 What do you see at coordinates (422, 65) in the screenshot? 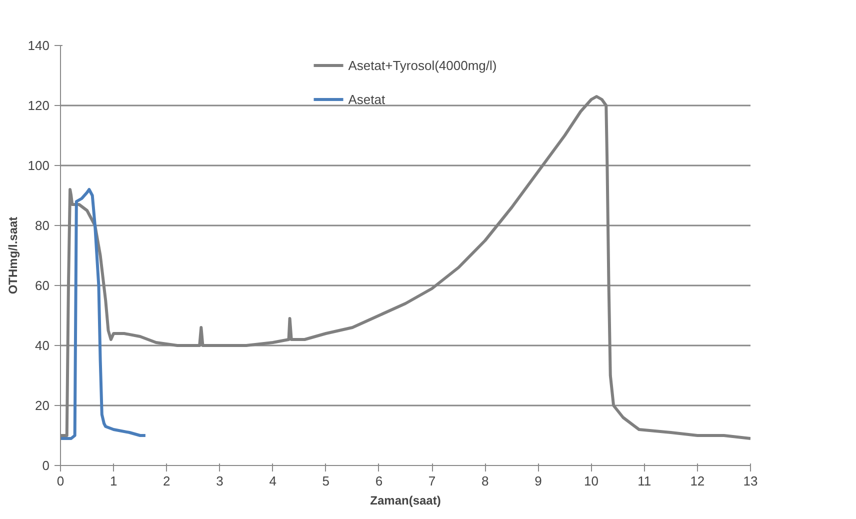
I see `legend-label: Asetat+Tyrosol(4000mg/l)` at bounding box center [422, 65].